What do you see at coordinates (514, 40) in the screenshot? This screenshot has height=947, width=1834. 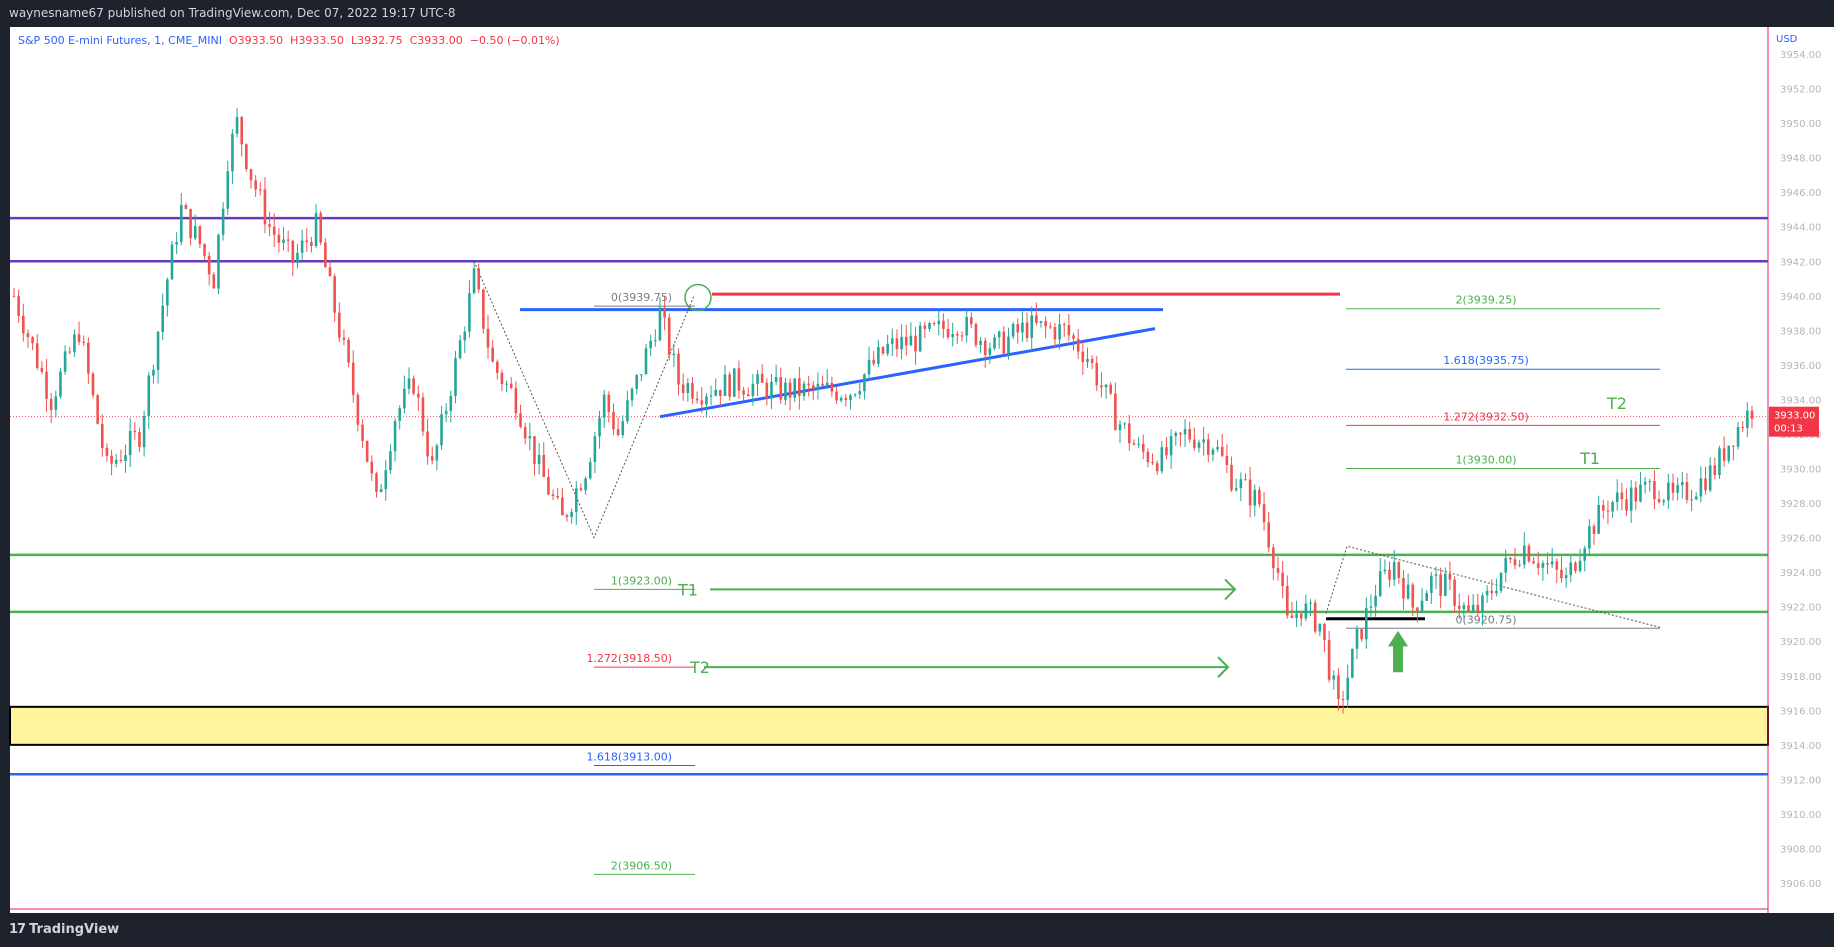 I see `change-value: −0.50 (−0.01%)` at bounding box center [514, 40].